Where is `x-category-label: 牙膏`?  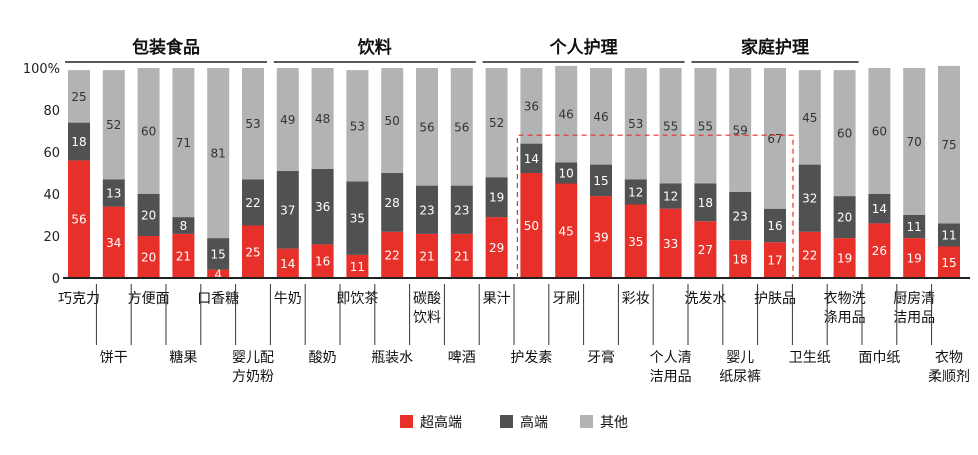 x-category-label: 牙膏 is located at coordinates (601, 357).